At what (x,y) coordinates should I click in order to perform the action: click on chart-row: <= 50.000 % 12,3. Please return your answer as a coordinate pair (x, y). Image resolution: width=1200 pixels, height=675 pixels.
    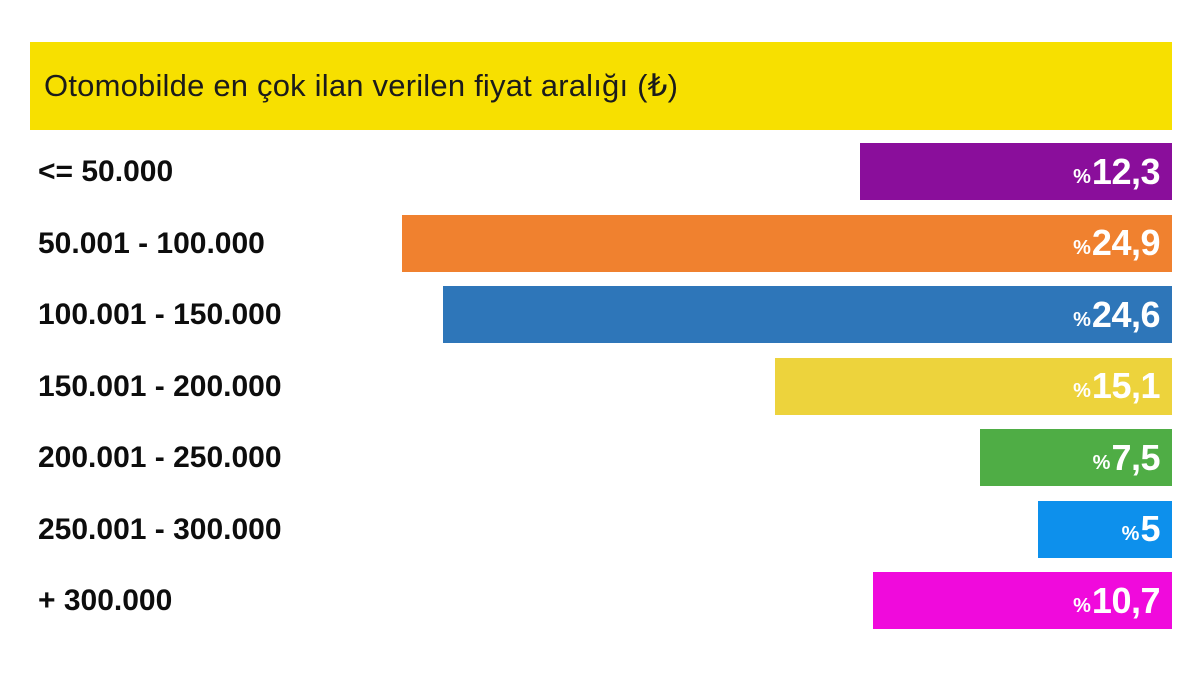
    Looking at the image, I should click on (600, 179).